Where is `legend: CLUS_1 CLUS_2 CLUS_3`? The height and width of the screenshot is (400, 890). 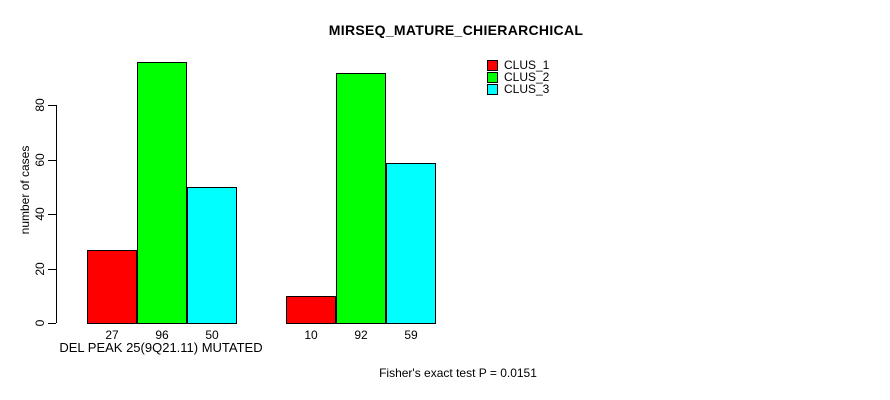
legend: CLUS_1 CLUS_2 CLUS_3 is located at coordinates (518, 77).